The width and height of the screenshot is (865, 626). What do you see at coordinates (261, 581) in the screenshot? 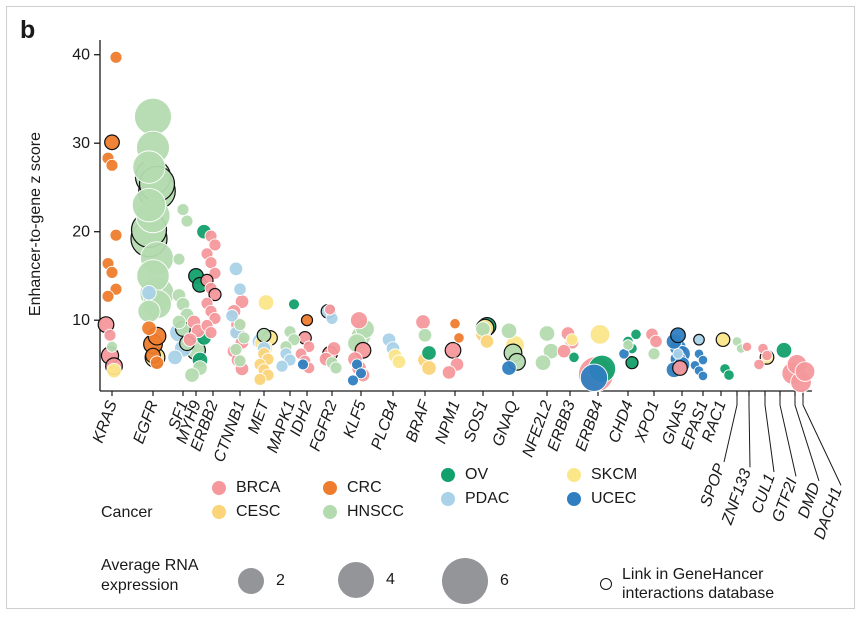
I see `size-legend-item-2: 2` at bounding box center [261, 581].